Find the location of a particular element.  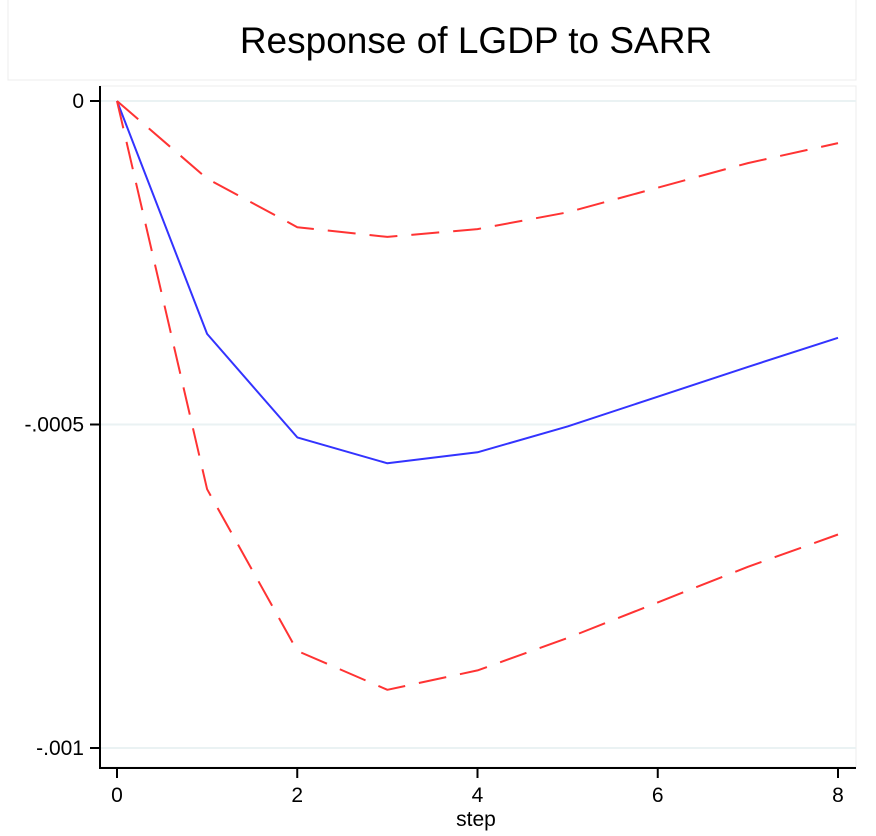

x-axis-ticks: 0 2 4 6 8 is located at coordinates (477, 787).